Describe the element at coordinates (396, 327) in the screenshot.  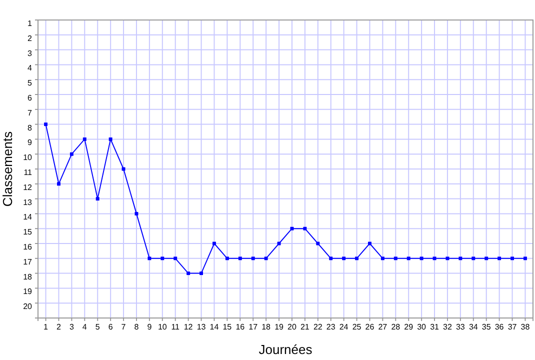
I see `x-tick-label: 28` at that location.